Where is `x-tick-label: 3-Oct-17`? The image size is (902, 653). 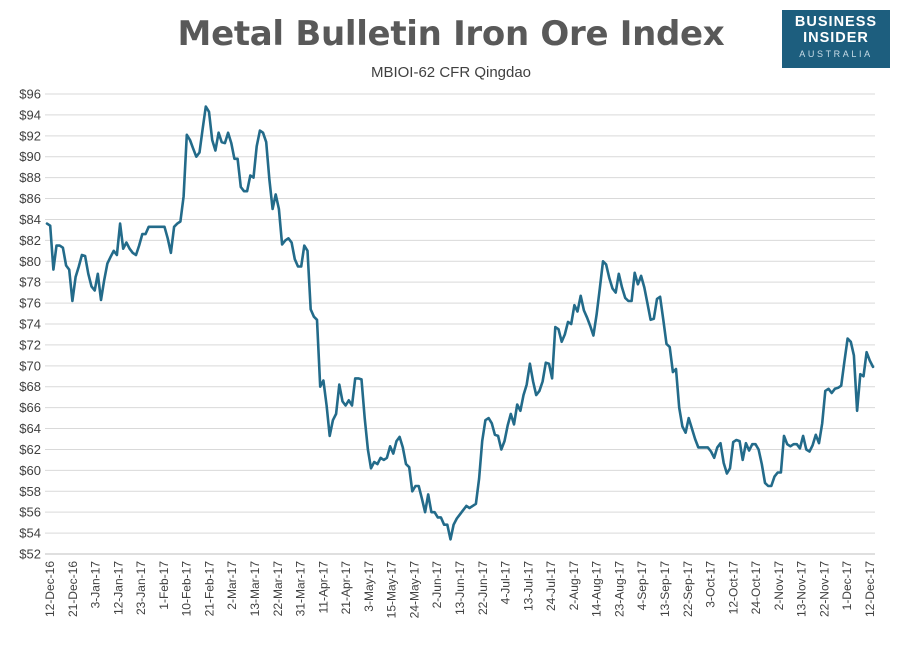
x-tick-label: 3-Oct-17 is located at coordinates (711, 584).